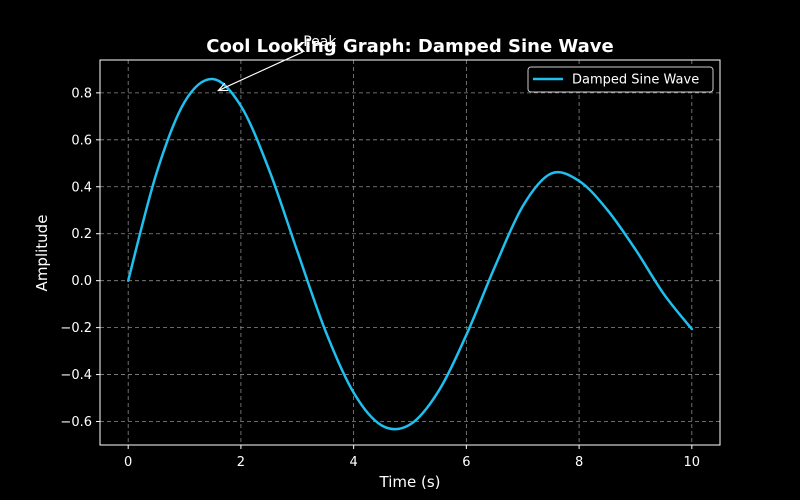 The image size is (800, 500). What do you see at coordinates (76, 422) in the screenshot?
I see `y-tick-label: −0.6` at bounding box center [76, 422].